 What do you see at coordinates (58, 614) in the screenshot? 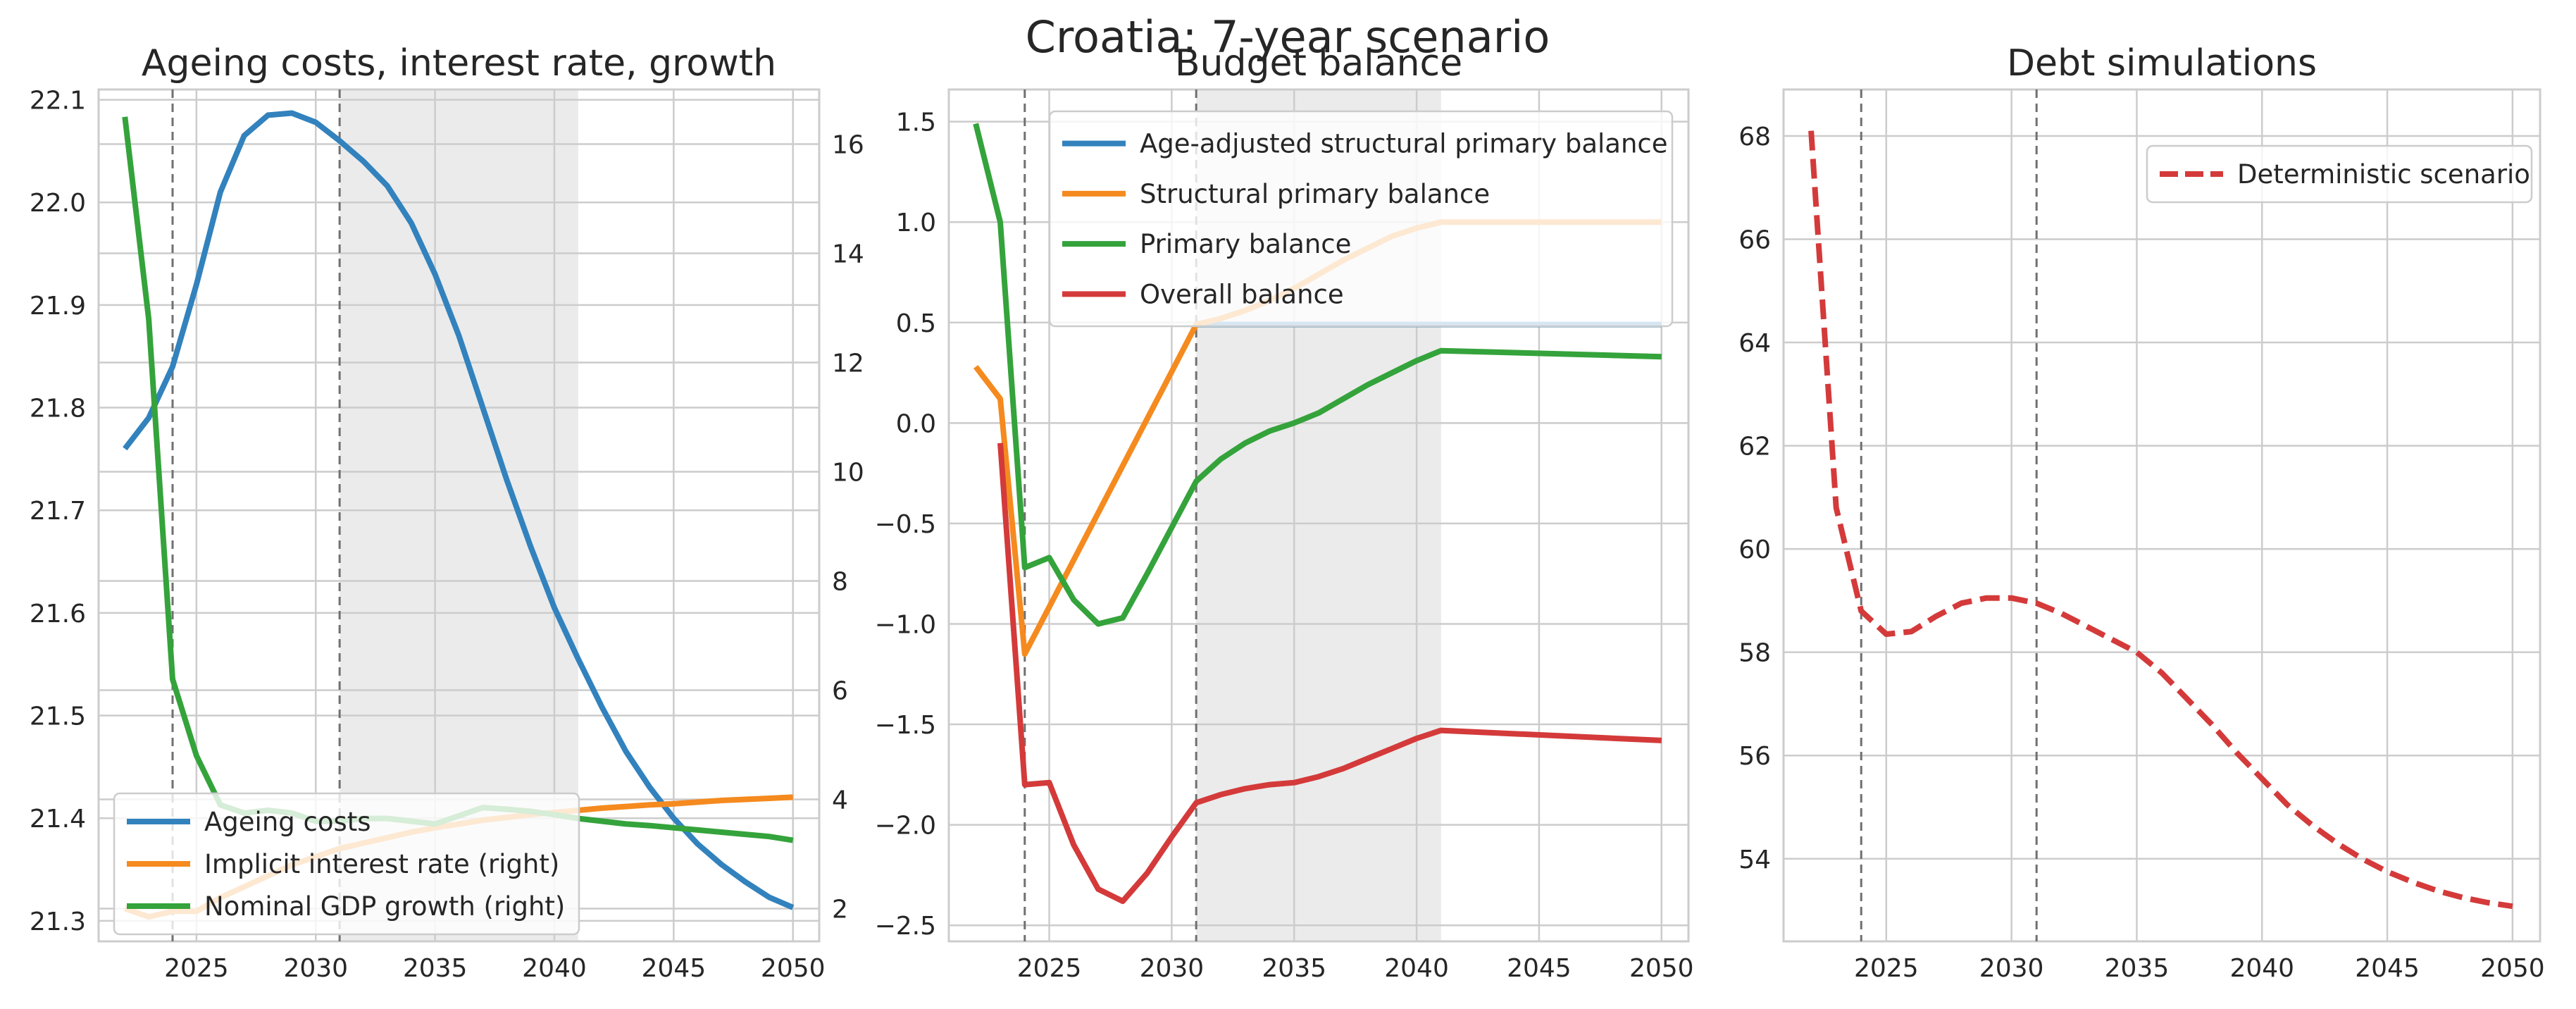
I see `y-tick-label: 21.6` at bounding box center [58, 614].